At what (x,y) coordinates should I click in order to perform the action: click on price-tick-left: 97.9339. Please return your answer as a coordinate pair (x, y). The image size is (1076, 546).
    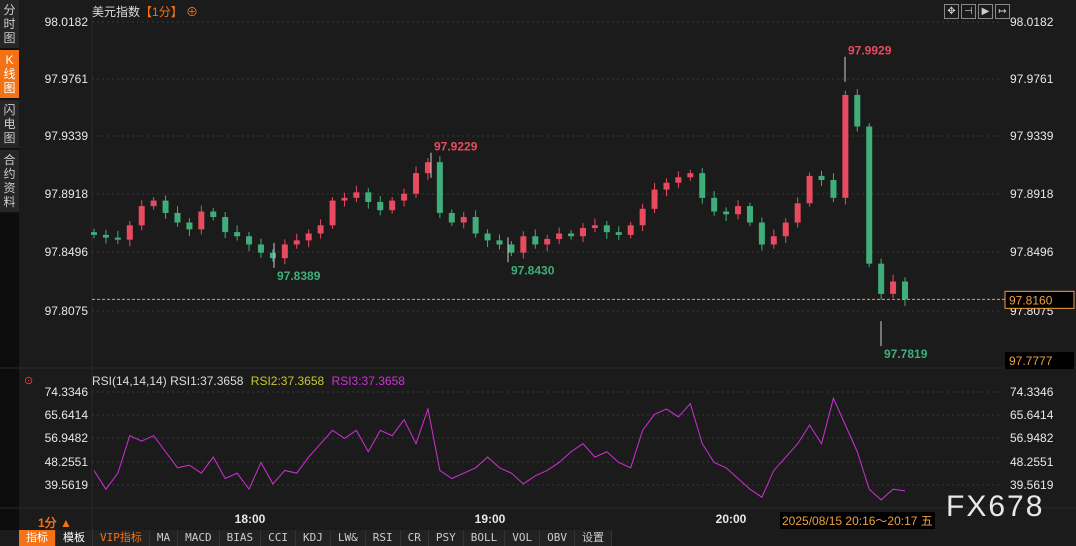
    Looking at the image, I should click on (67, 136).